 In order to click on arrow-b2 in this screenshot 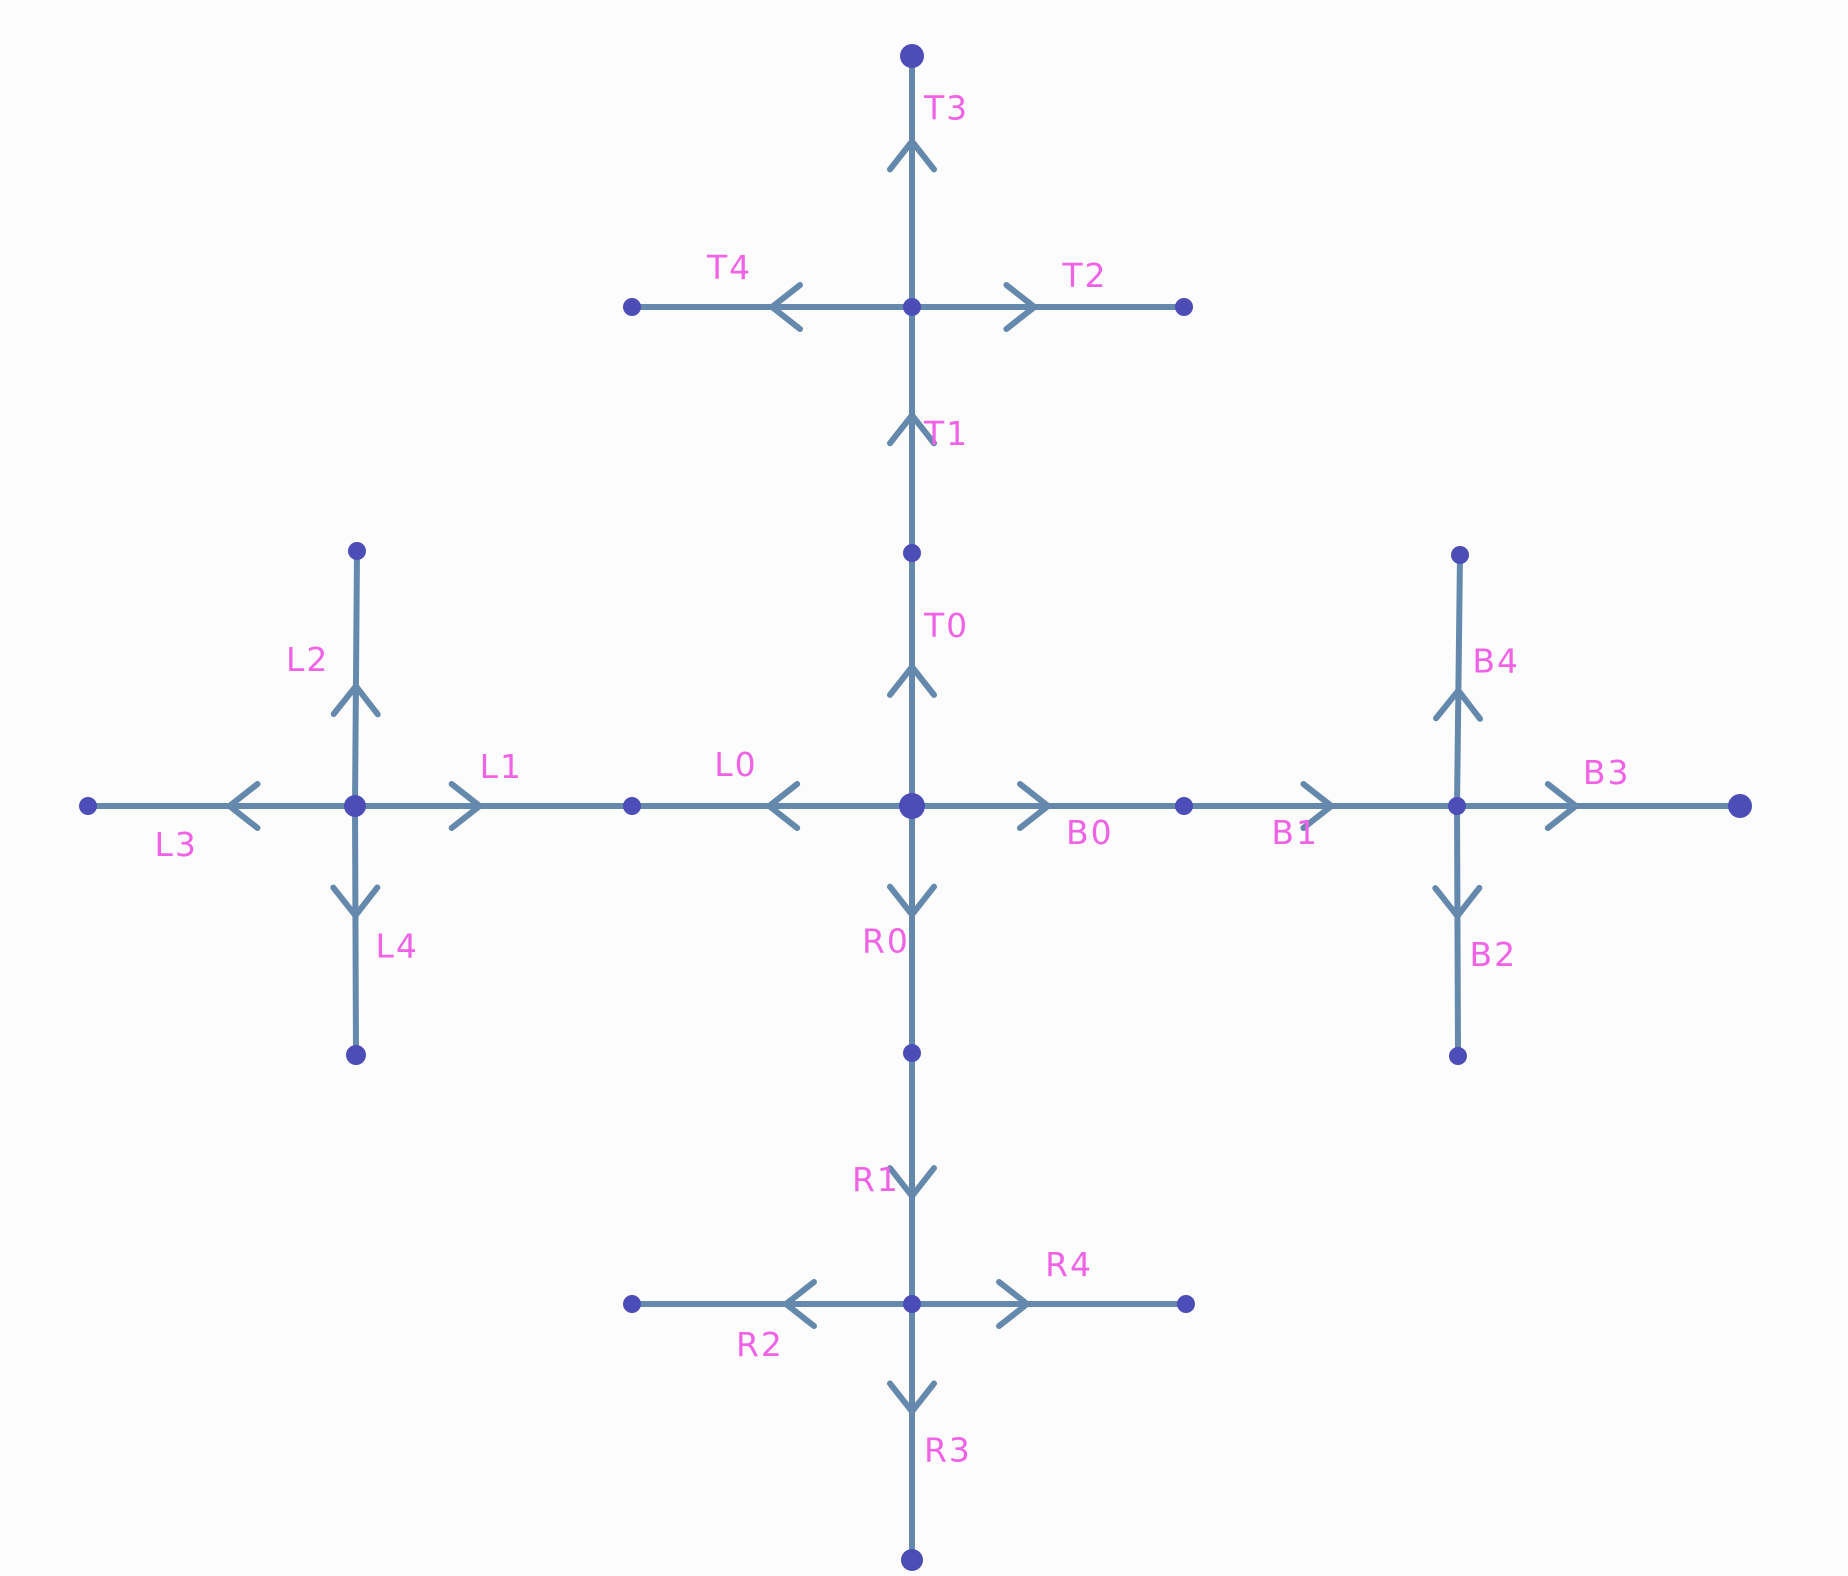, I will do `click(1457, 901)`.